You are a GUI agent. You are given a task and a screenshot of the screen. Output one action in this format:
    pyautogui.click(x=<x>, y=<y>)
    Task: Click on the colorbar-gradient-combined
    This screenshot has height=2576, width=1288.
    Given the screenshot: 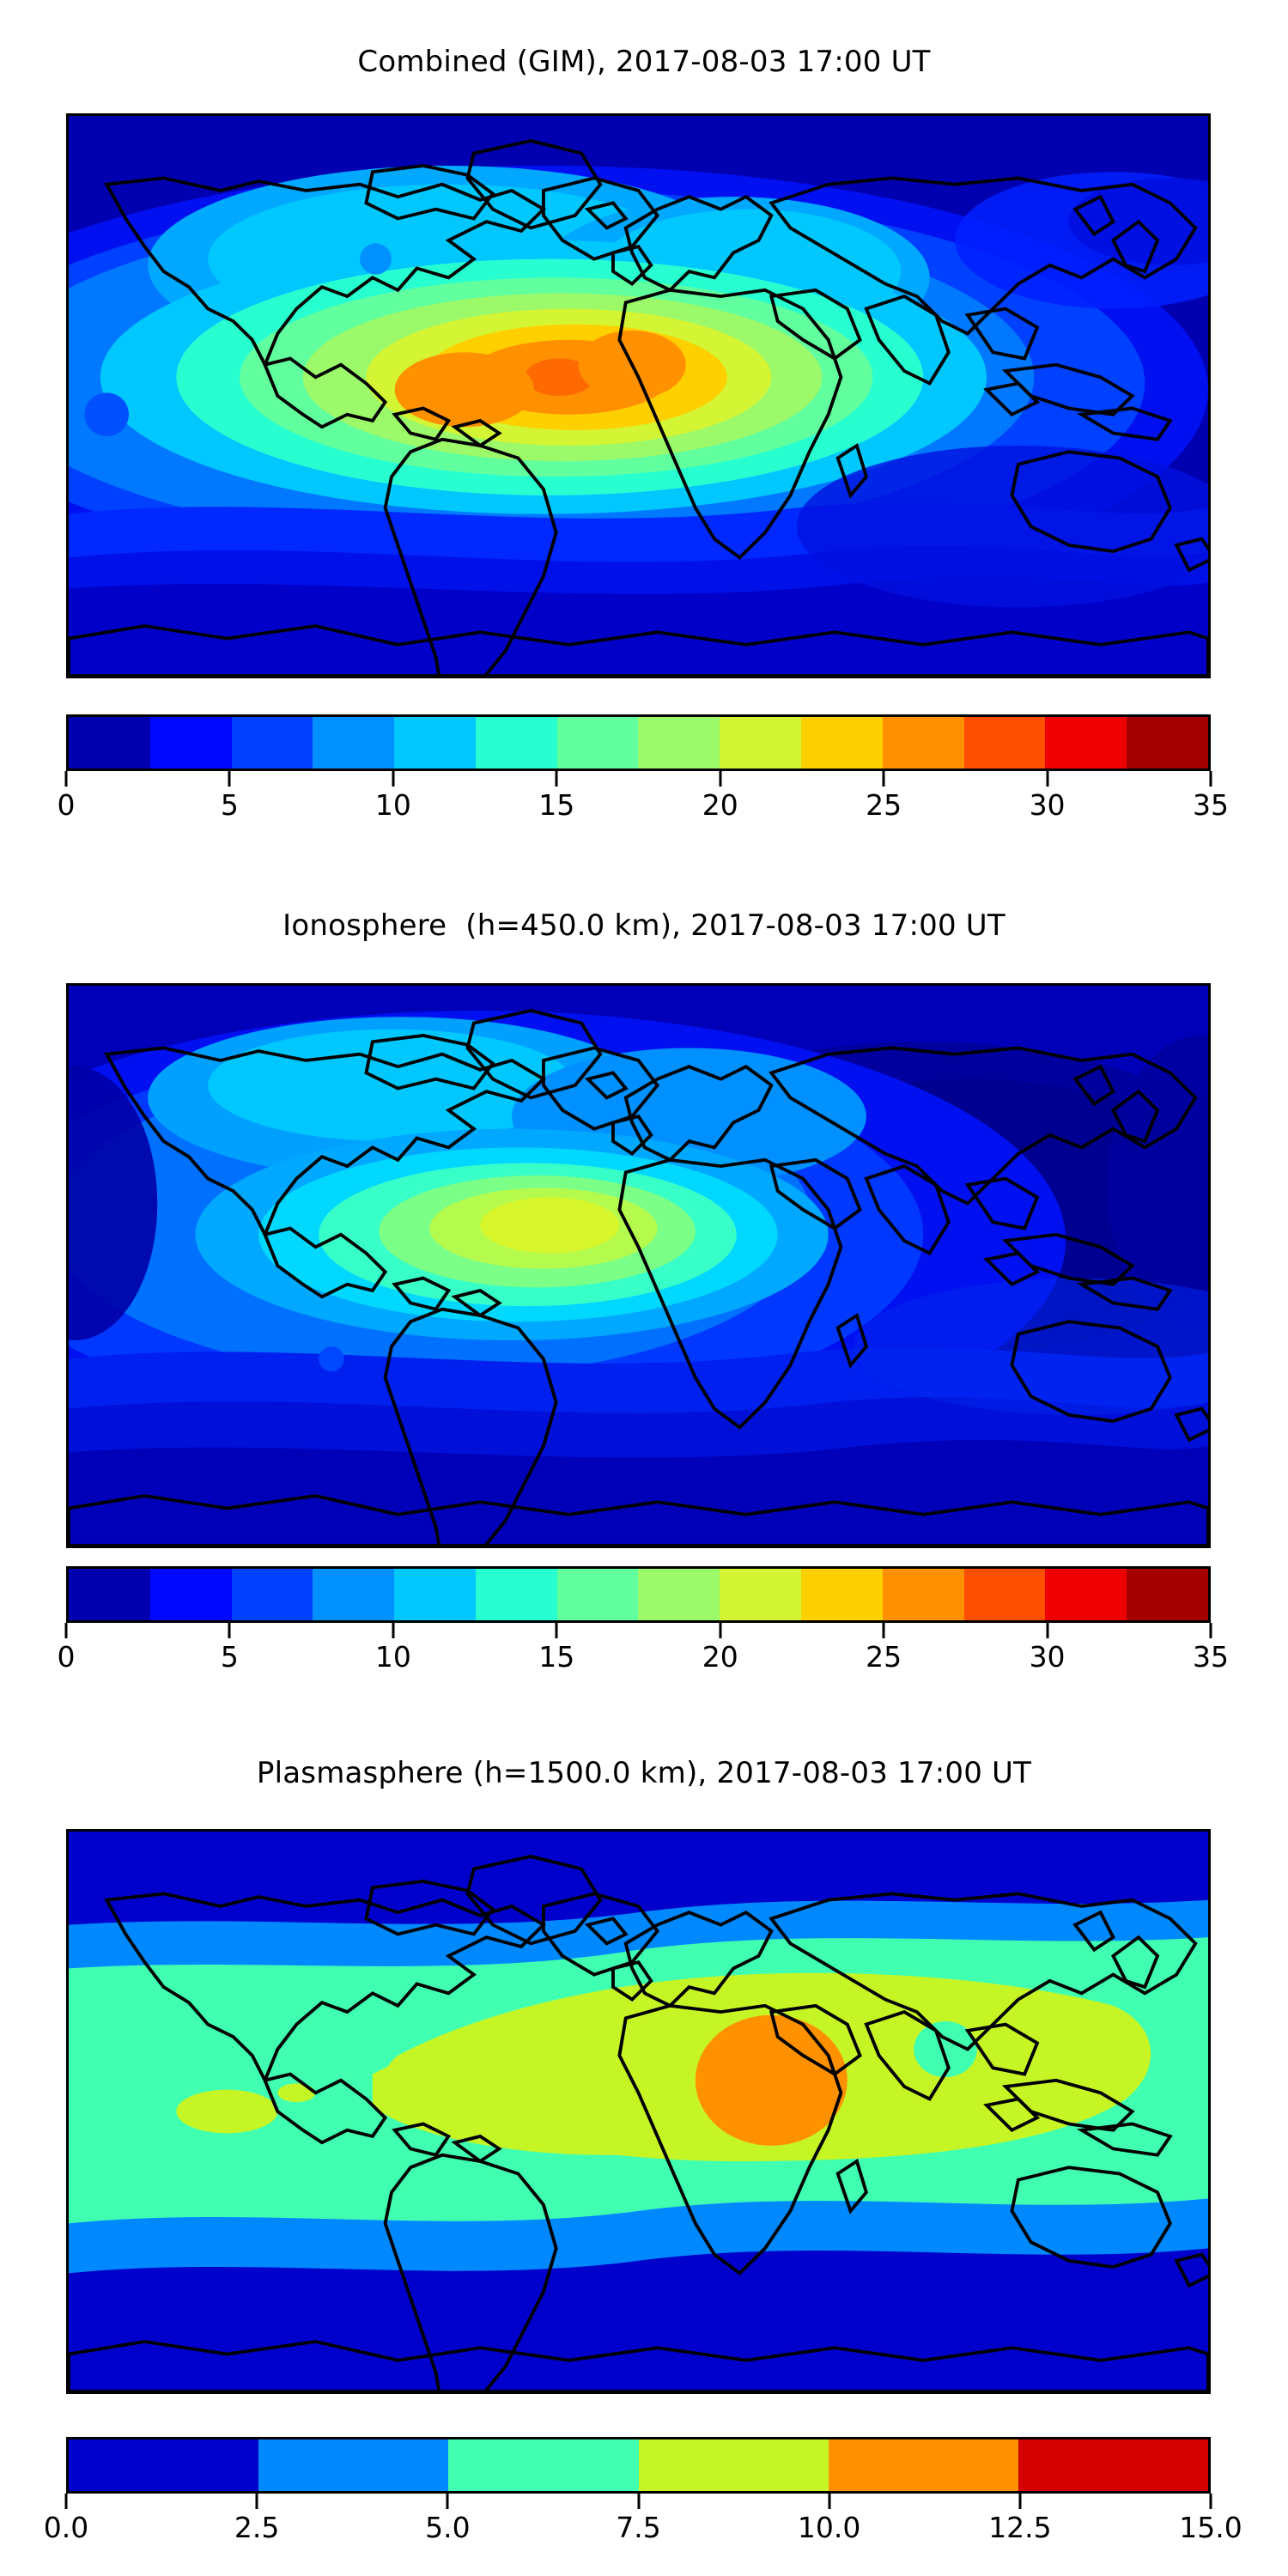 What is the action you would take?
    pyautogui.click(x=638, y=742)
    